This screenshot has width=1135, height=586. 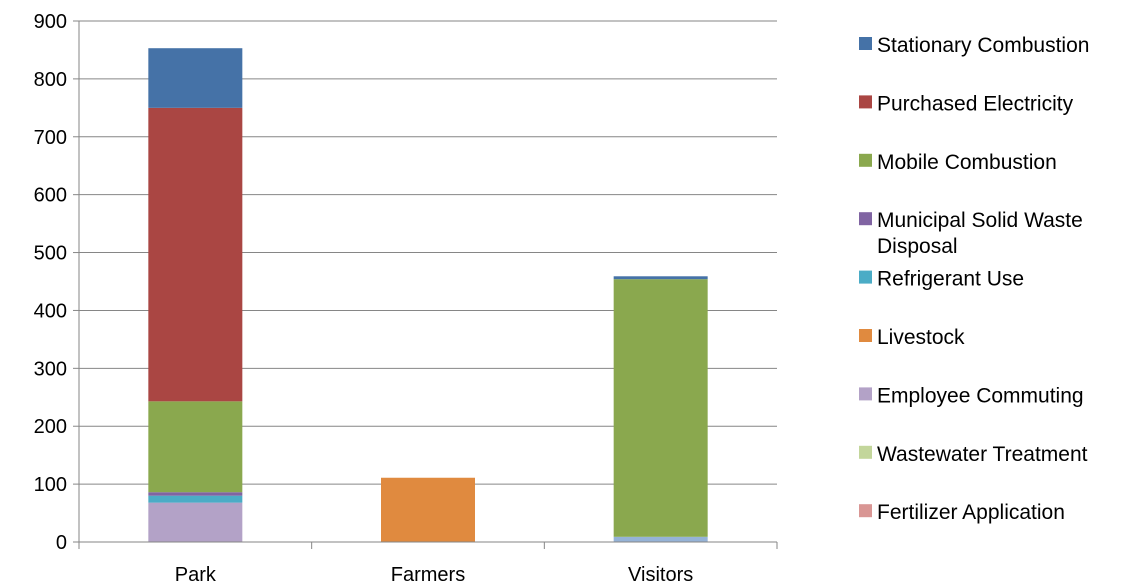 I want to click on legend-label: Disposal, so click(x=917, y=246).